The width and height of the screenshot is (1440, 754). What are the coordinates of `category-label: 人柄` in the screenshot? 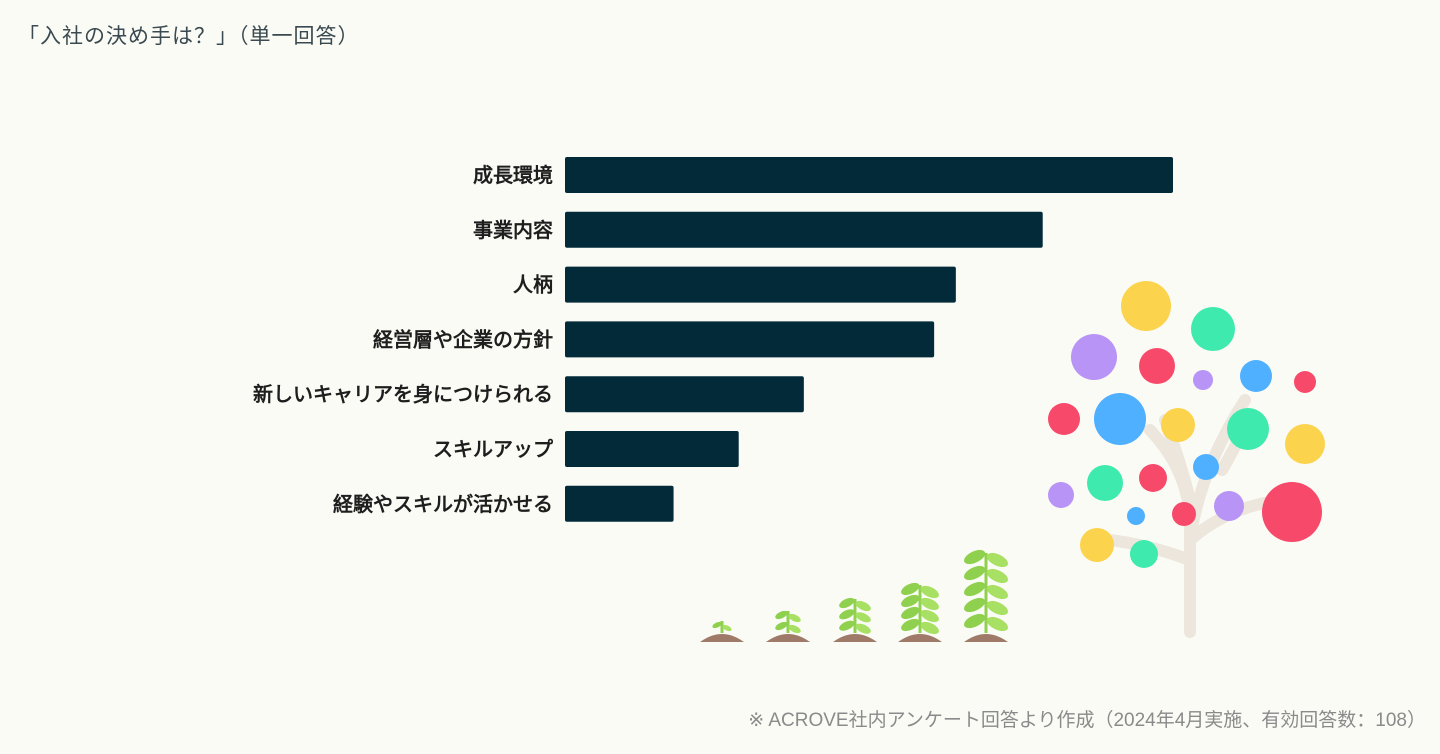 It's located at (533, 285).